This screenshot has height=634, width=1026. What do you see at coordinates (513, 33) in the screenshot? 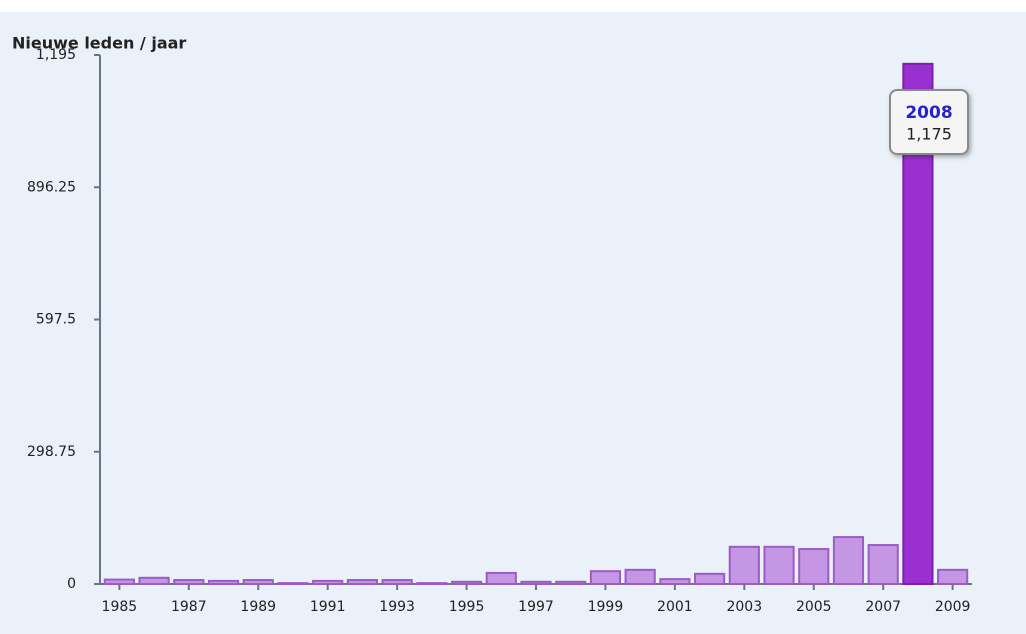
I see `title-background` at bounding box center [513, 33].